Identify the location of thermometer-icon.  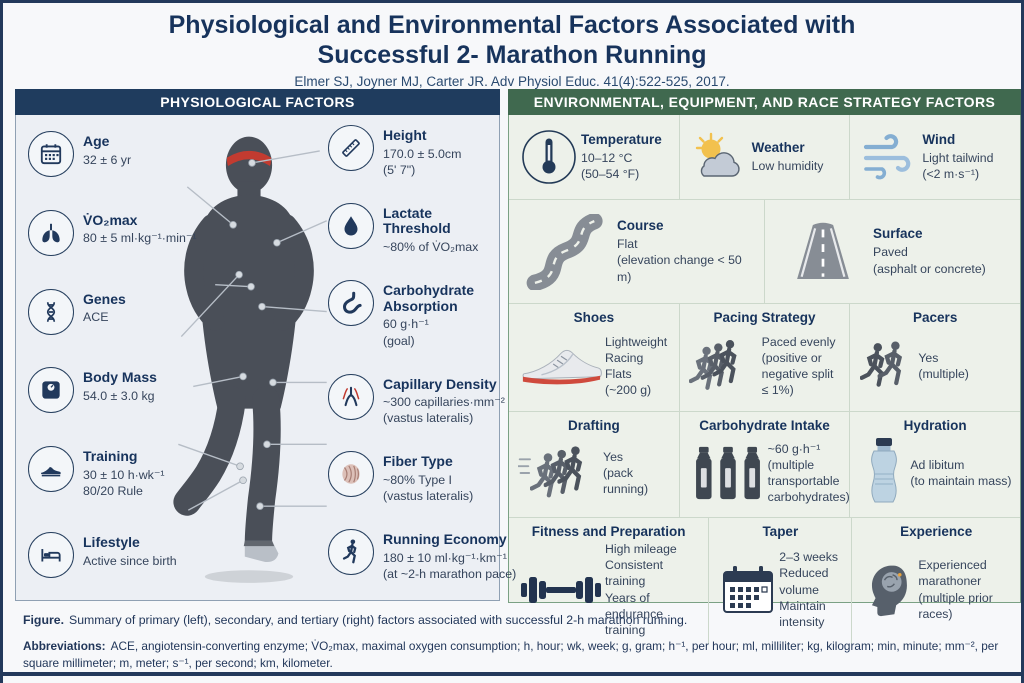
(549, 157).